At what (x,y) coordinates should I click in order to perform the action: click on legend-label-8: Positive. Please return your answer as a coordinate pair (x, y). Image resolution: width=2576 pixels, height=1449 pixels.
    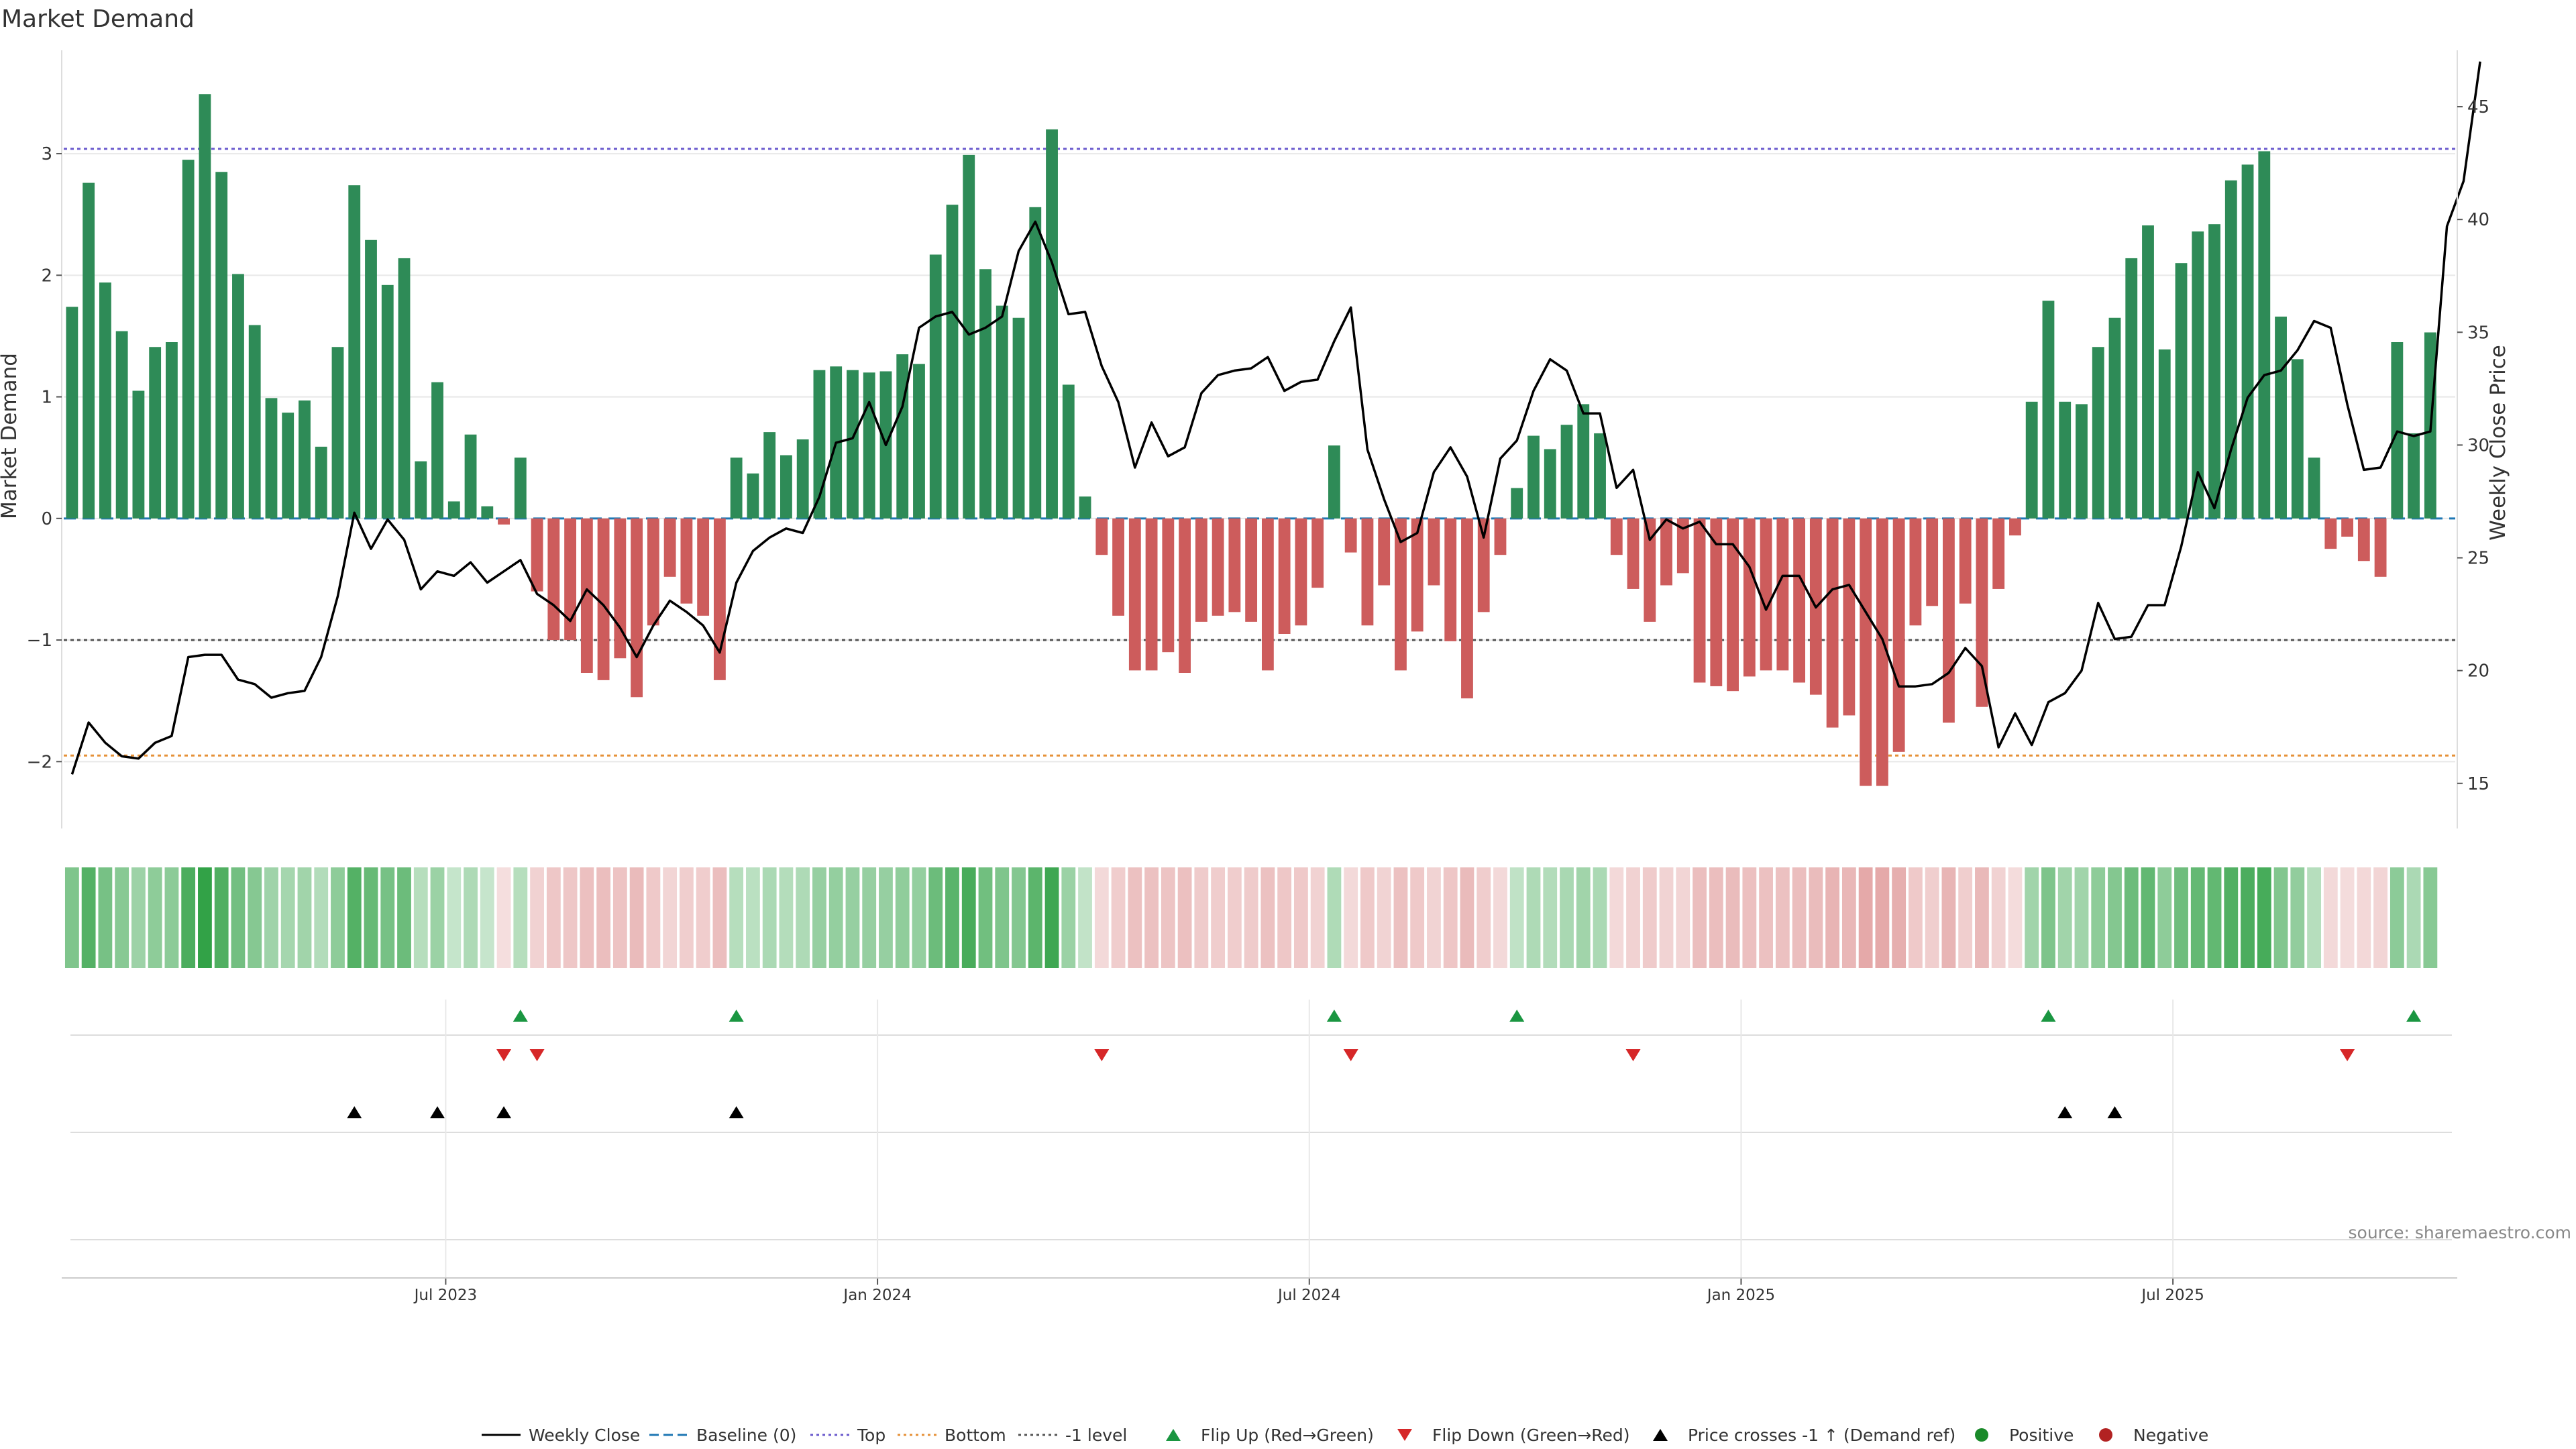
    Looking at the image, I should click on (2041, 1435).